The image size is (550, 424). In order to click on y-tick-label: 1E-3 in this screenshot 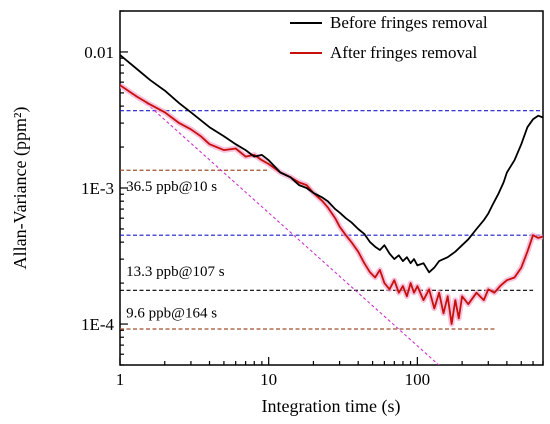, I will do `click(97, 188)`.